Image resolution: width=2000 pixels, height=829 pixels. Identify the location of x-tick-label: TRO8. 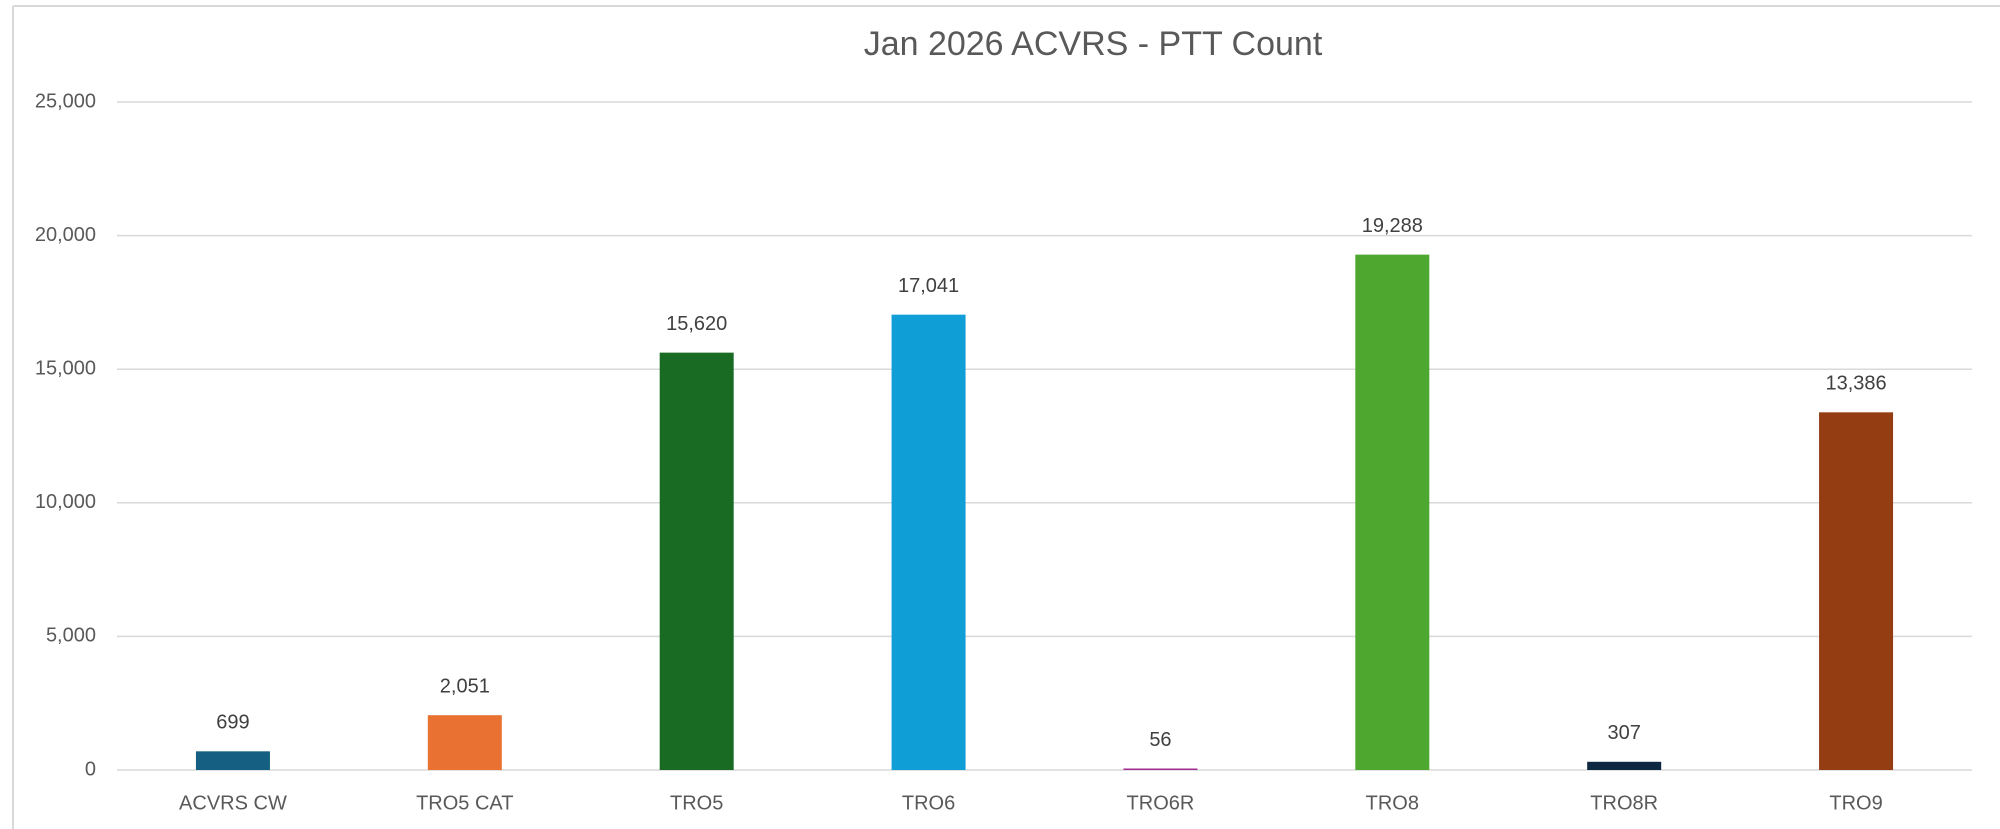
(1392, 803).